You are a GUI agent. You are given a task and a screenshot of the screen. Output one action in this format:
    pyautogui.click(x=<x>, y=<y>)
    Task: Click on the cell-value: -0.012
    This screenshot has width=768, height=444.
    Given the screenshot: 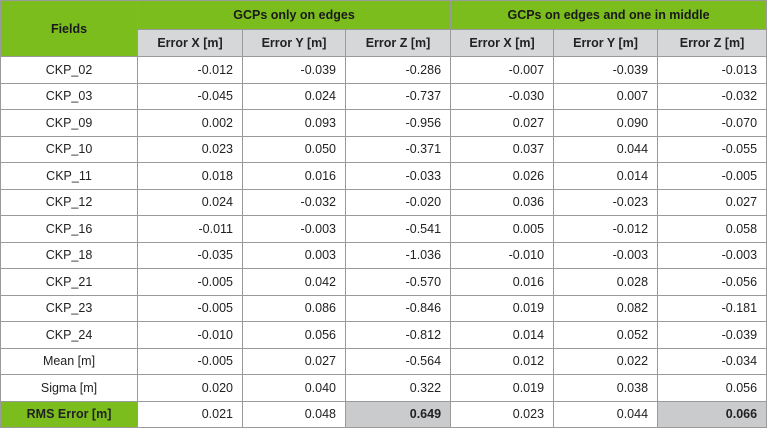 What is the action you would take?
    pyautogui.click(x=190, y=70)
    